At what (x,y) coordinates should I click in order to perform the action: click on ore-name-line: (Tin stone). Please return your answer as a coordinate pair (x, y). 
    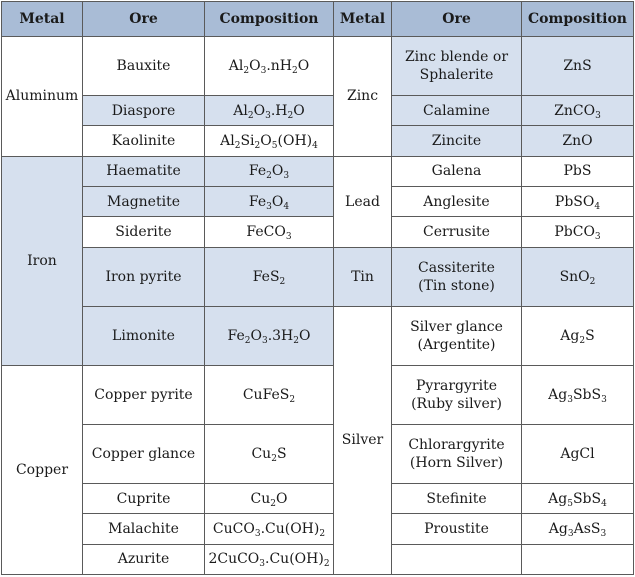
    Looking at the image, I should click on (456, 285).